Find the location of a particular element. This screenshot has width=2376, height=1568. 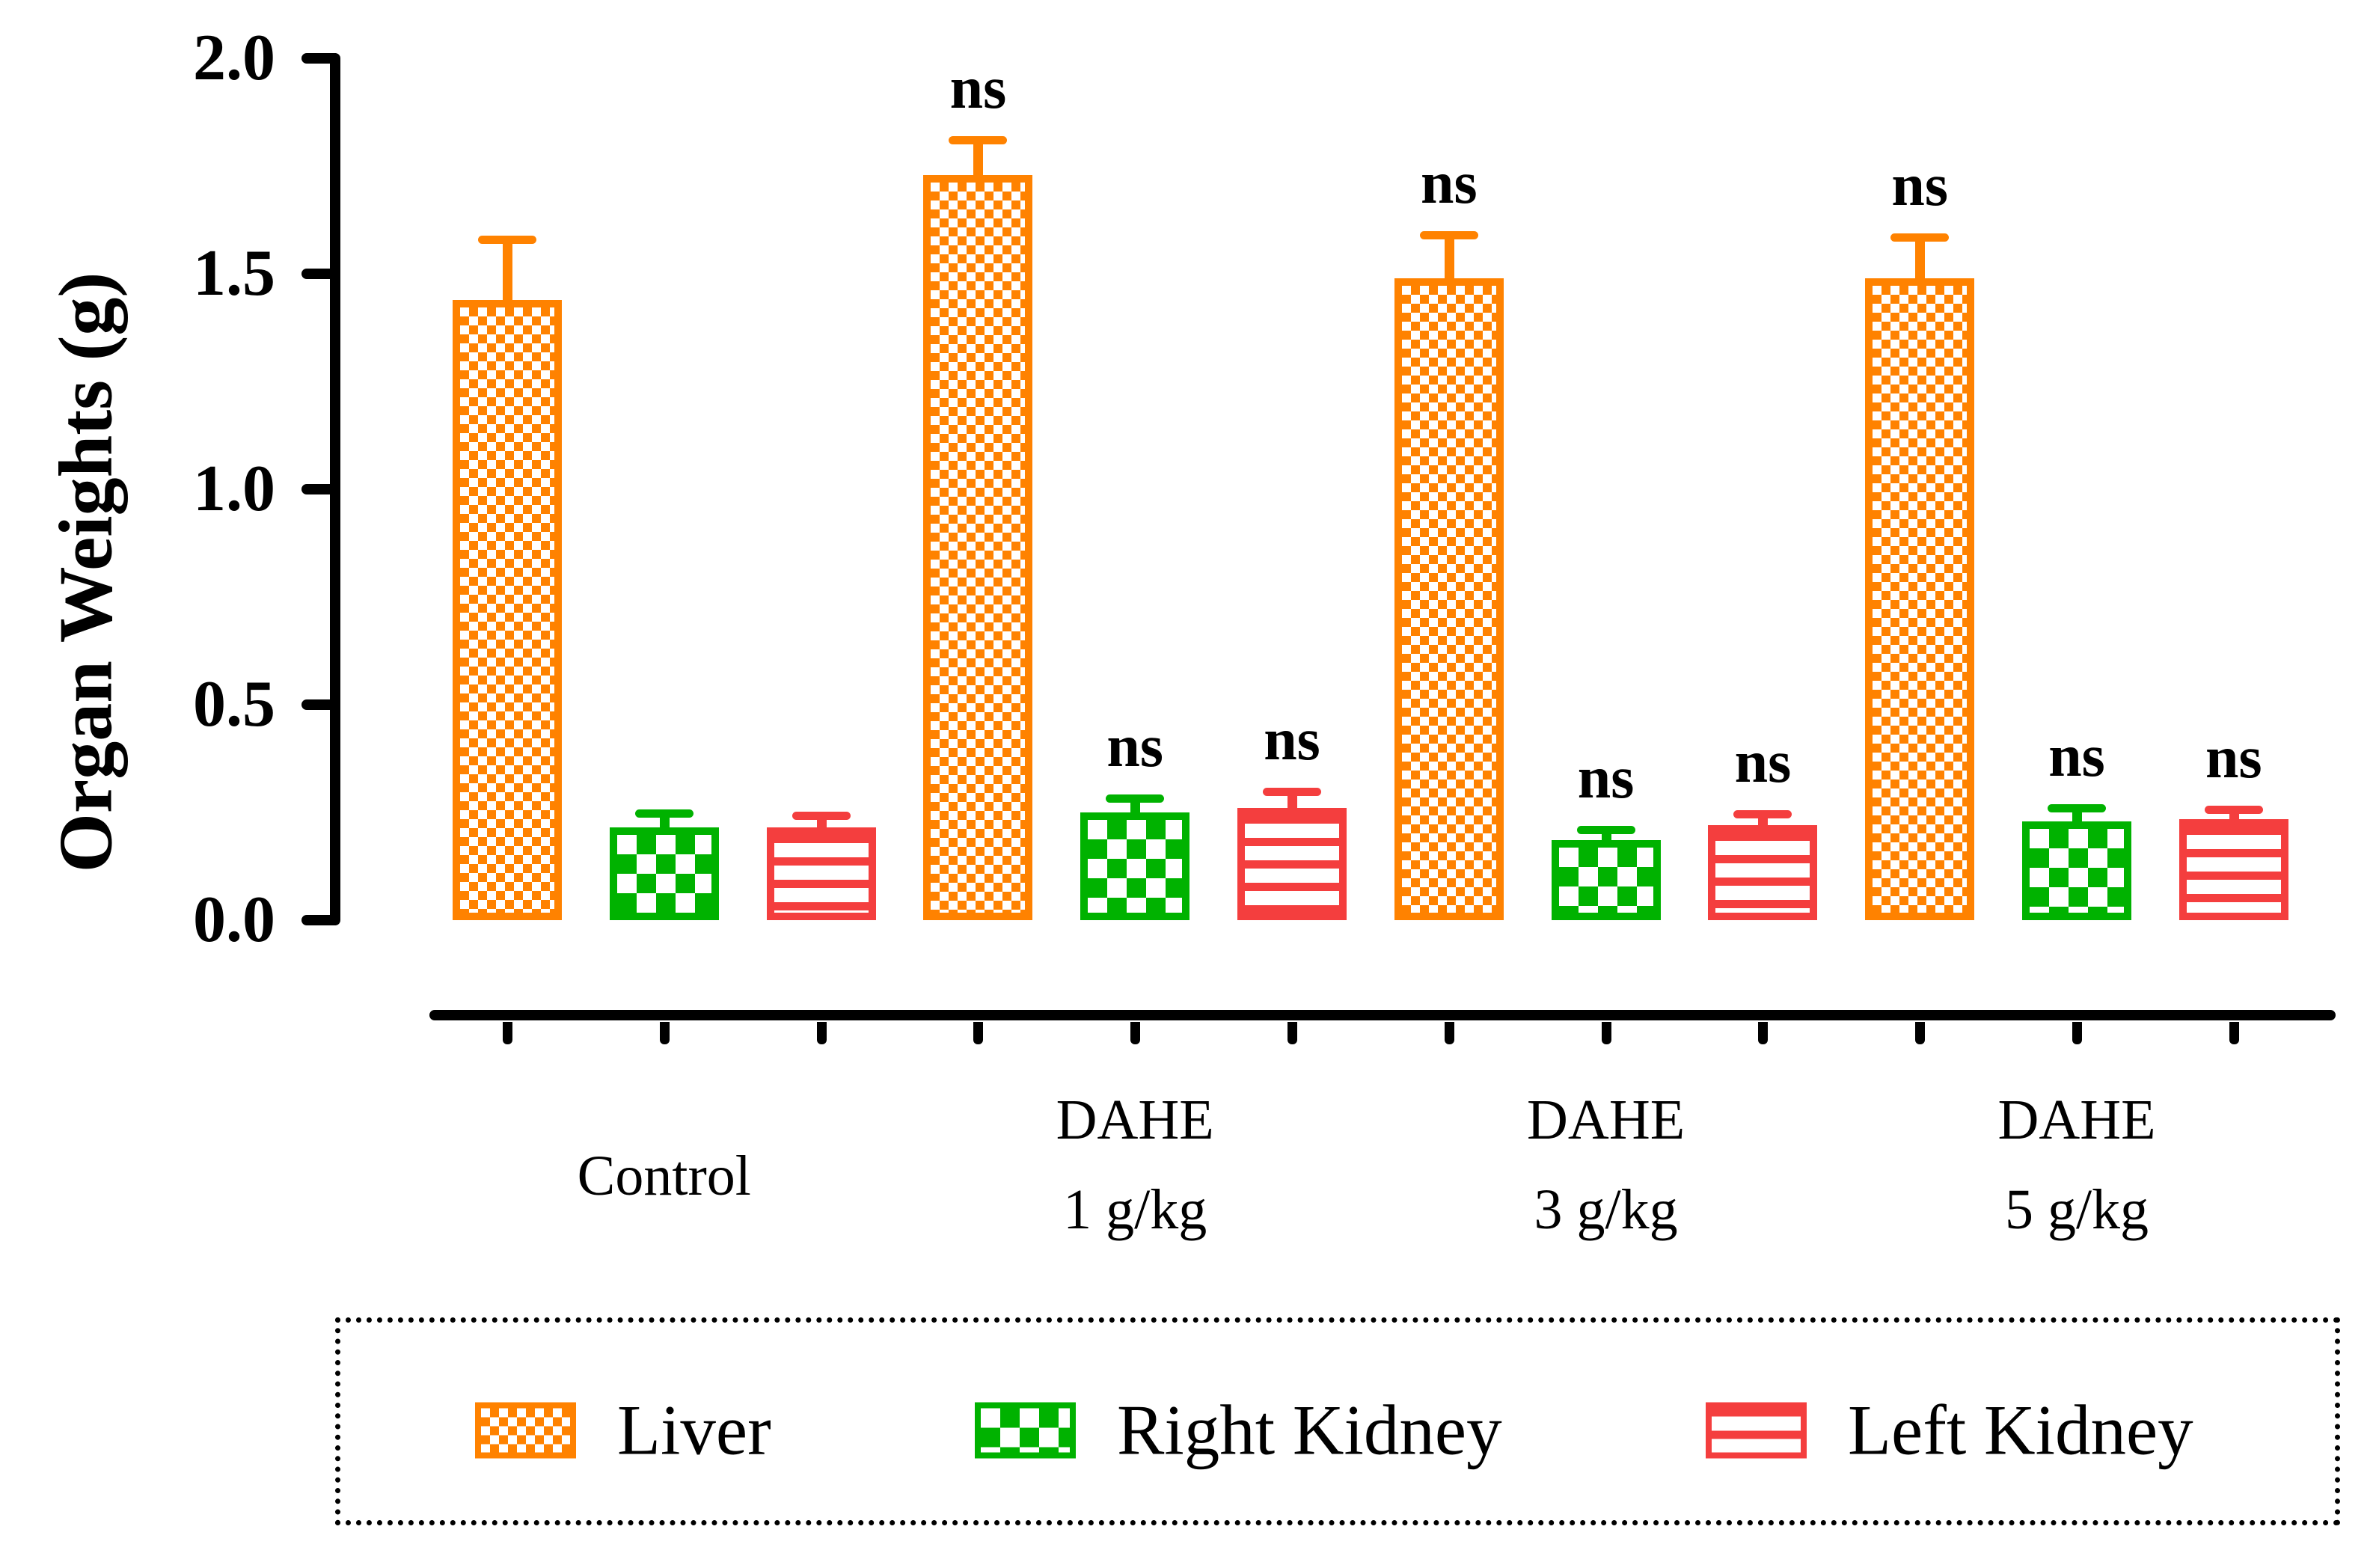

left-kidney-swatch-icon is located at coordinates (1756, 1431).